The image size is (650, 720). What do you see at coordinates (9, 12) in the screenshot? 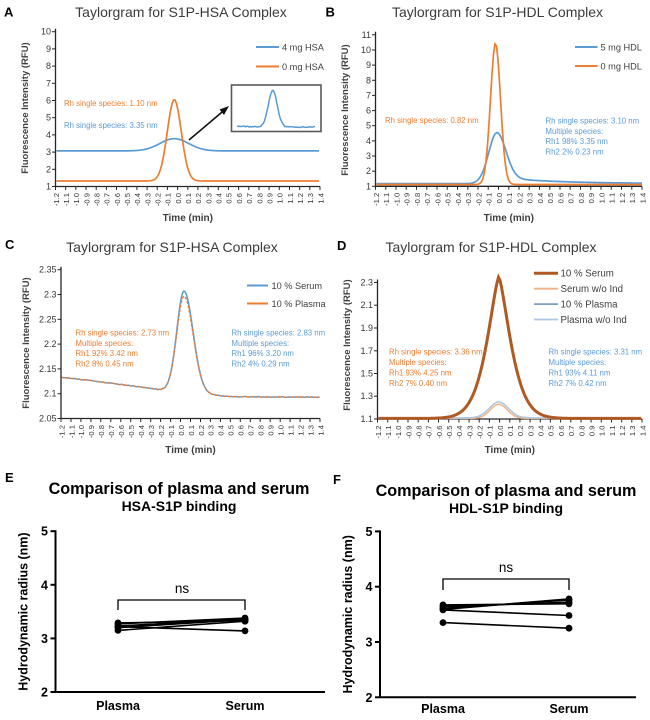
I see `svg-text: A` at bounding box center [9, 12].